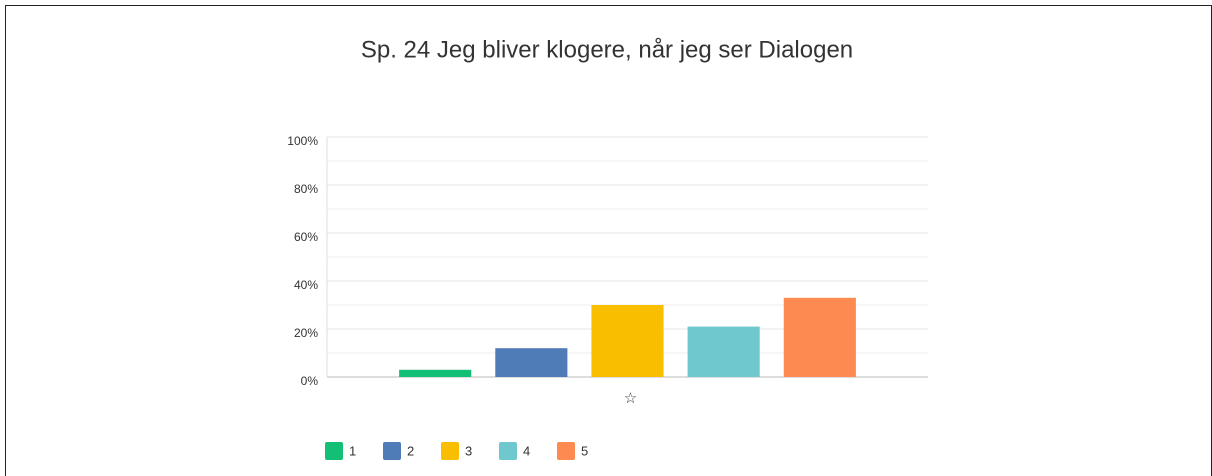 The image size is (1212, 476). I want to click on legend-label: 1, so click(352, 450).